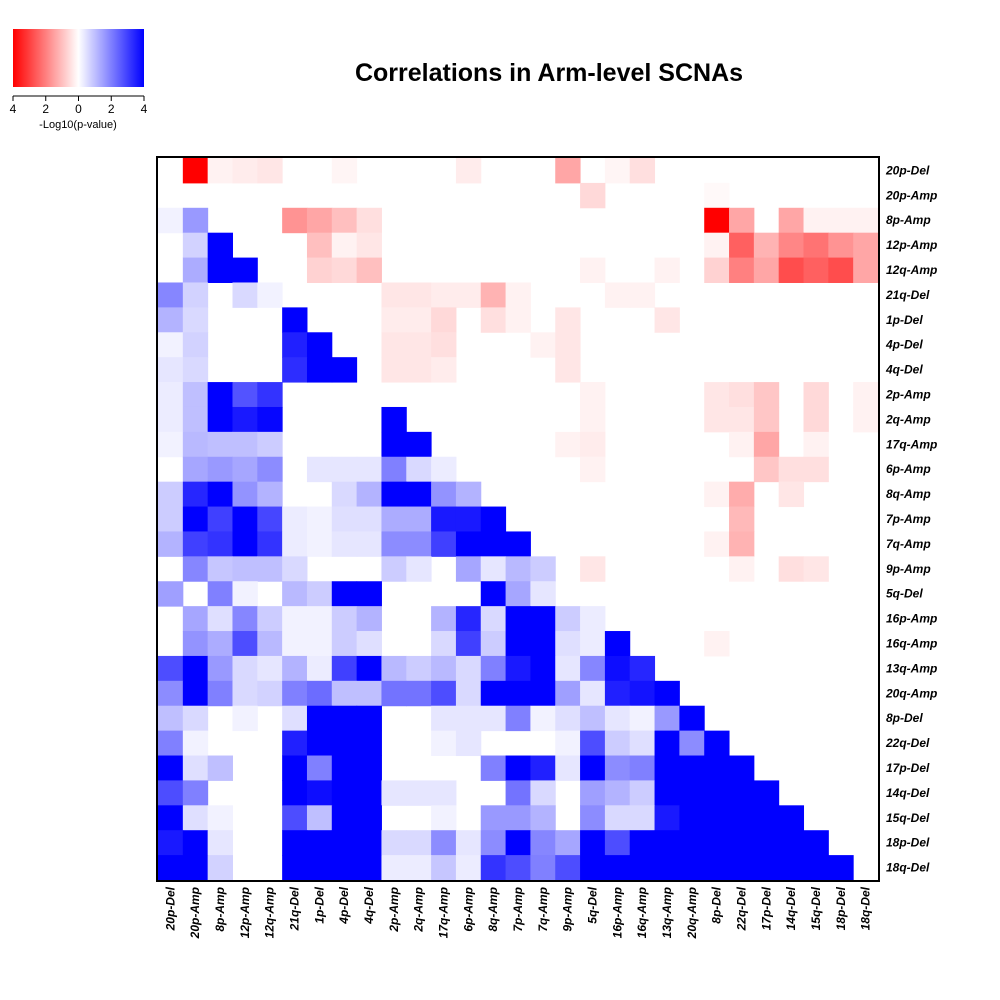  What do you see at coordinates (908, 793) in the screenshot?
I see `row-label: 14q-Del` at bounding box center [908, 793].